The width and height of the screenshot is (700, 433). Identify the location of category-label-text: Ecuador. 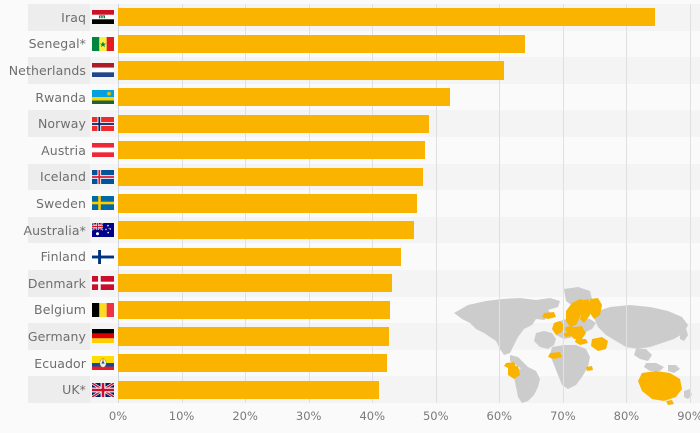
(60, 363).